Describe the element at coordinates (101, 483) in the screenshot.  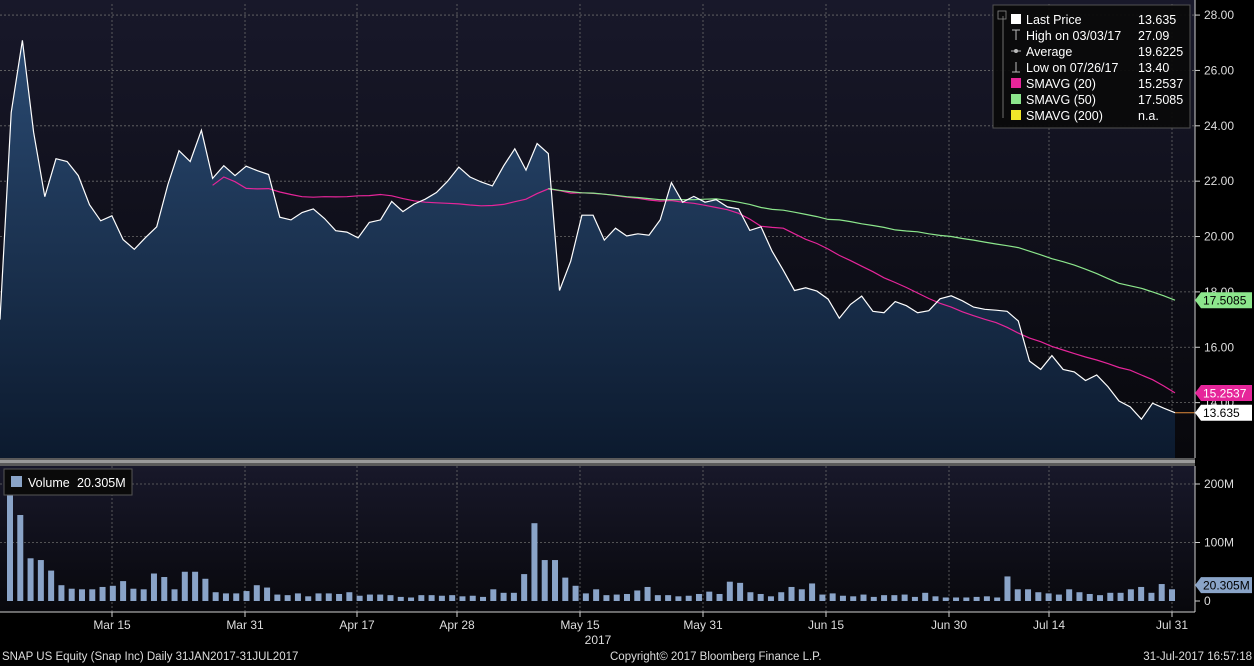
I see `volume-legend-value: 20.305M` at that location.